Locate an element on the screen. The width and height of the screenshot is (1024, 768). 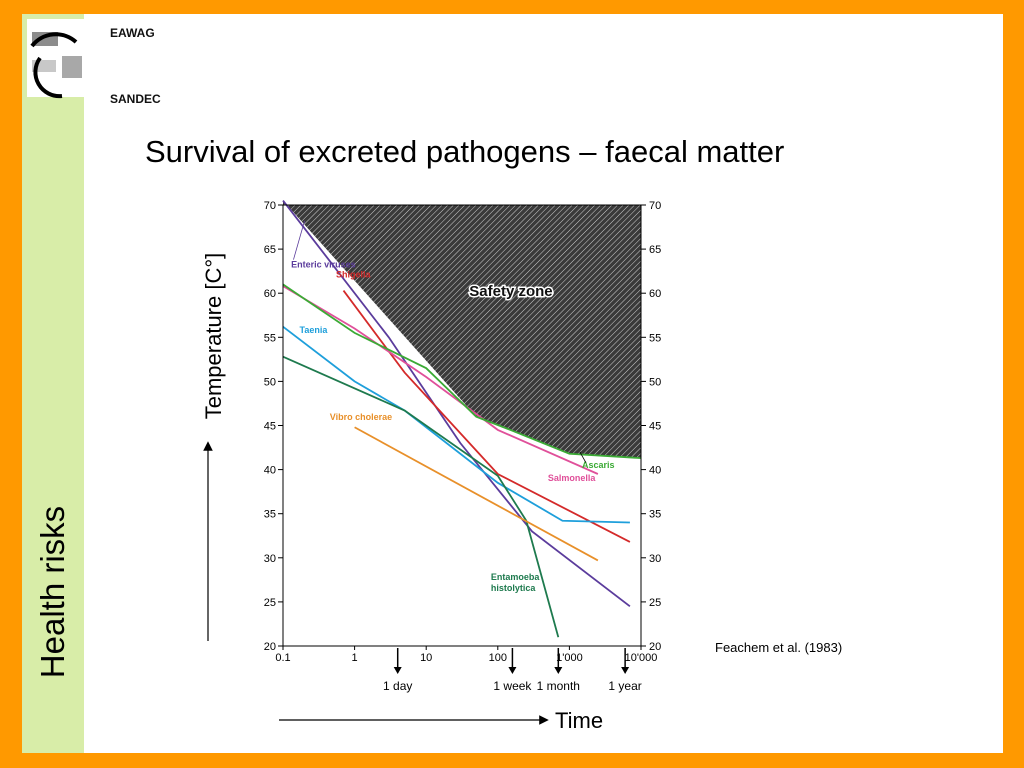
series-label: Salmonella is located at coordinates (572, 478).